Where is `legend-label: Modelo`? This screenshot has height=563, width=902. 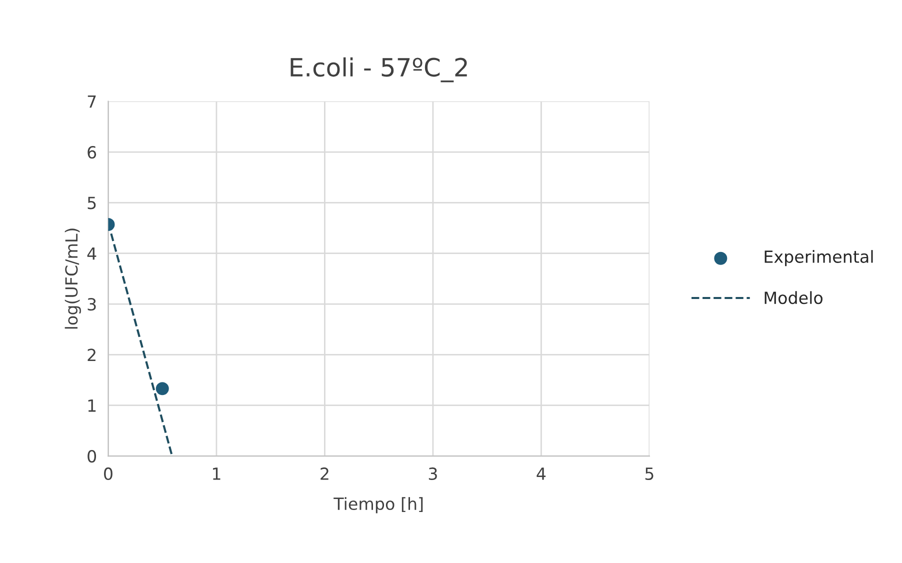 legend-label: Modelo is located at coordinates (793, 297).